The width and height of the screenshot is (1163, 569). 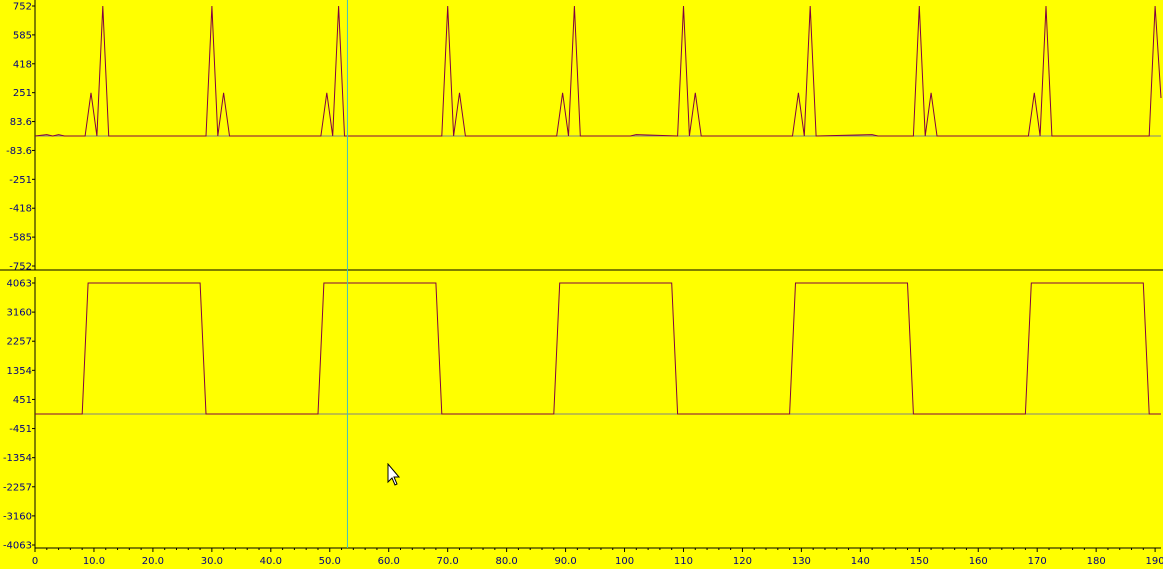 What do you see at coordinates (330, 561) in the screenshot?
I see `x-tick-label: 50.0` at bounding box center [330, 561].